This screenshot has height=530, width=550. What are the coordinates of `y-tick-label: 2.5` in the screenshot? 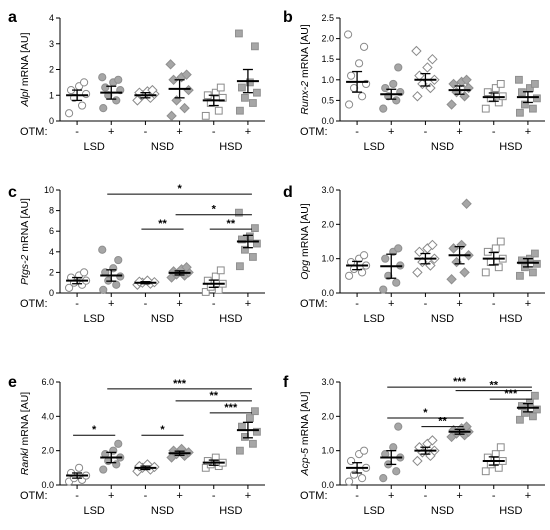 It's located at (327, 18).